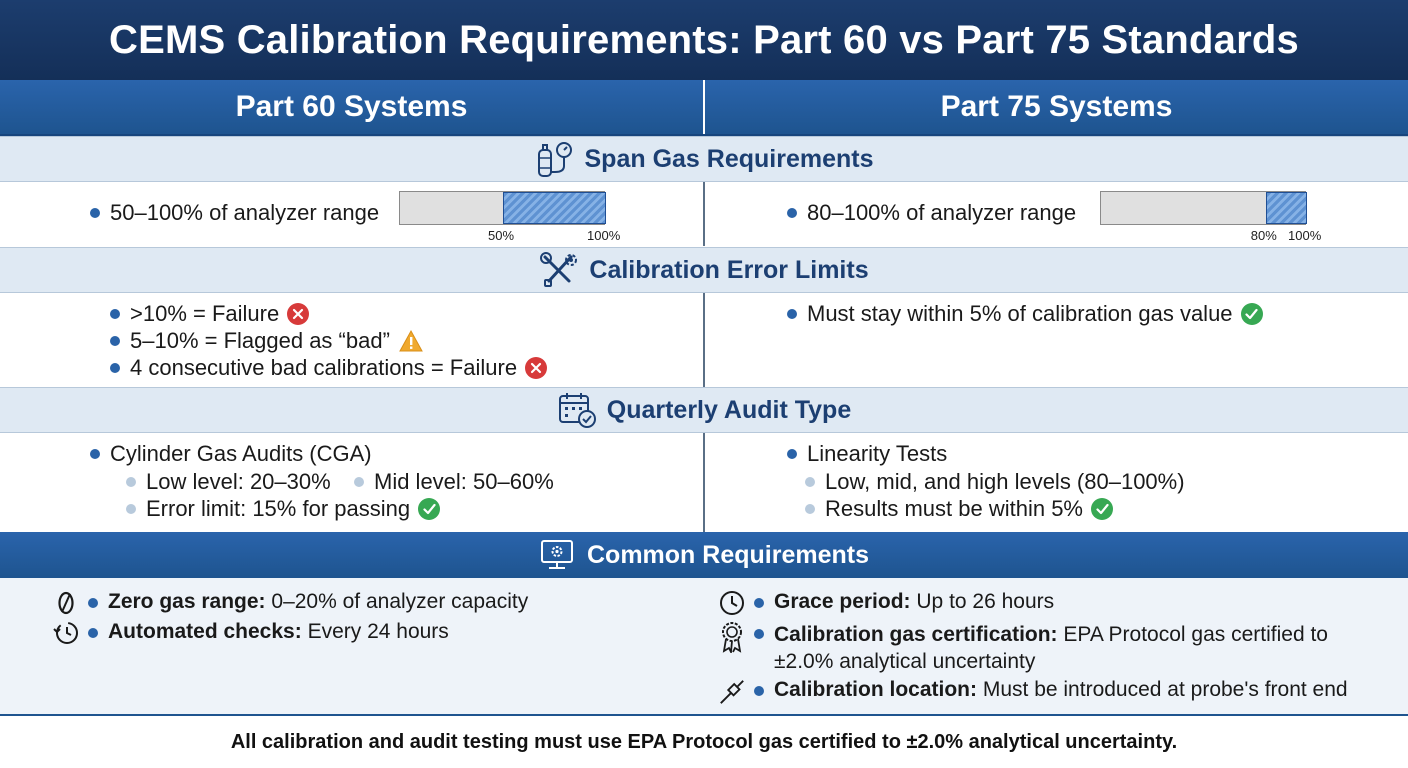 This screenshot has height=768, width=1408. What do you see at coordinates (400, 601) in the screenshot?
I see `requirement-value: 0–20% of analyzer capacity` at bounding box center [400, 601].